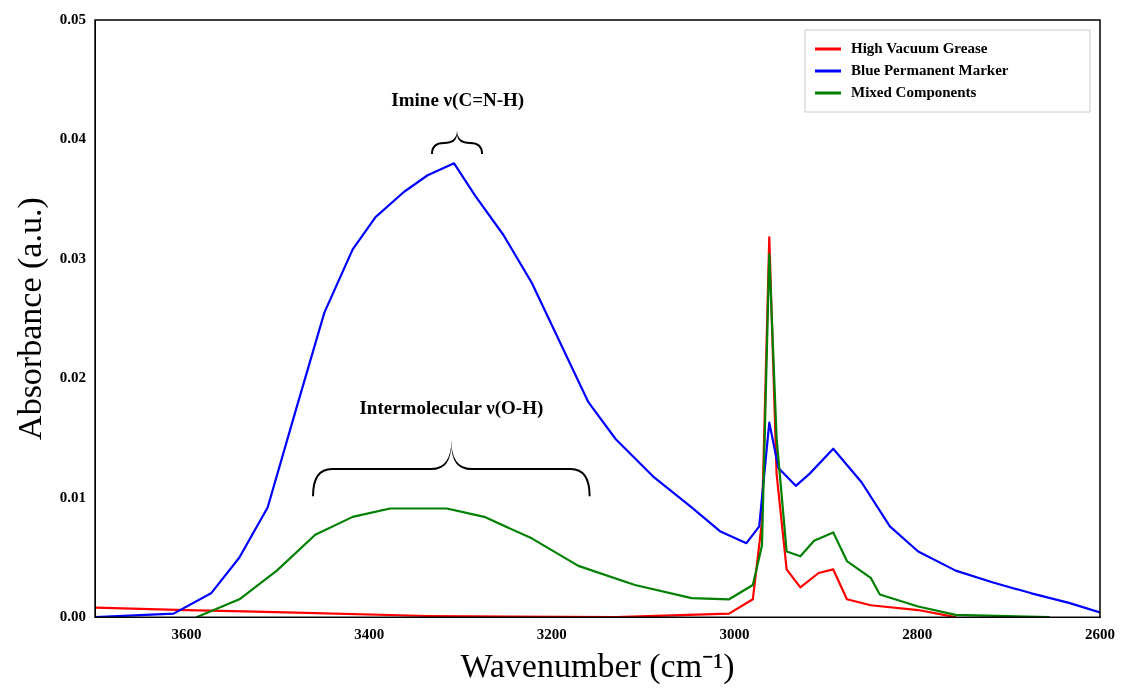 The width and height of the screenshot is (1133, 694). Describe the element at coordinates (73, 257) in the screenshot. I see `y-tick-label: 0.03` at that location.